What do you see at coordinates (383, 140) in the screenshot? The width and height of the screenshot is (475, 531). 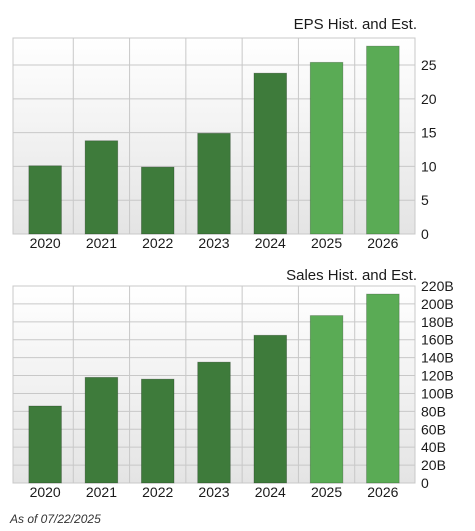 I see `eps-bar-2026` at bounding box center [383, 140].